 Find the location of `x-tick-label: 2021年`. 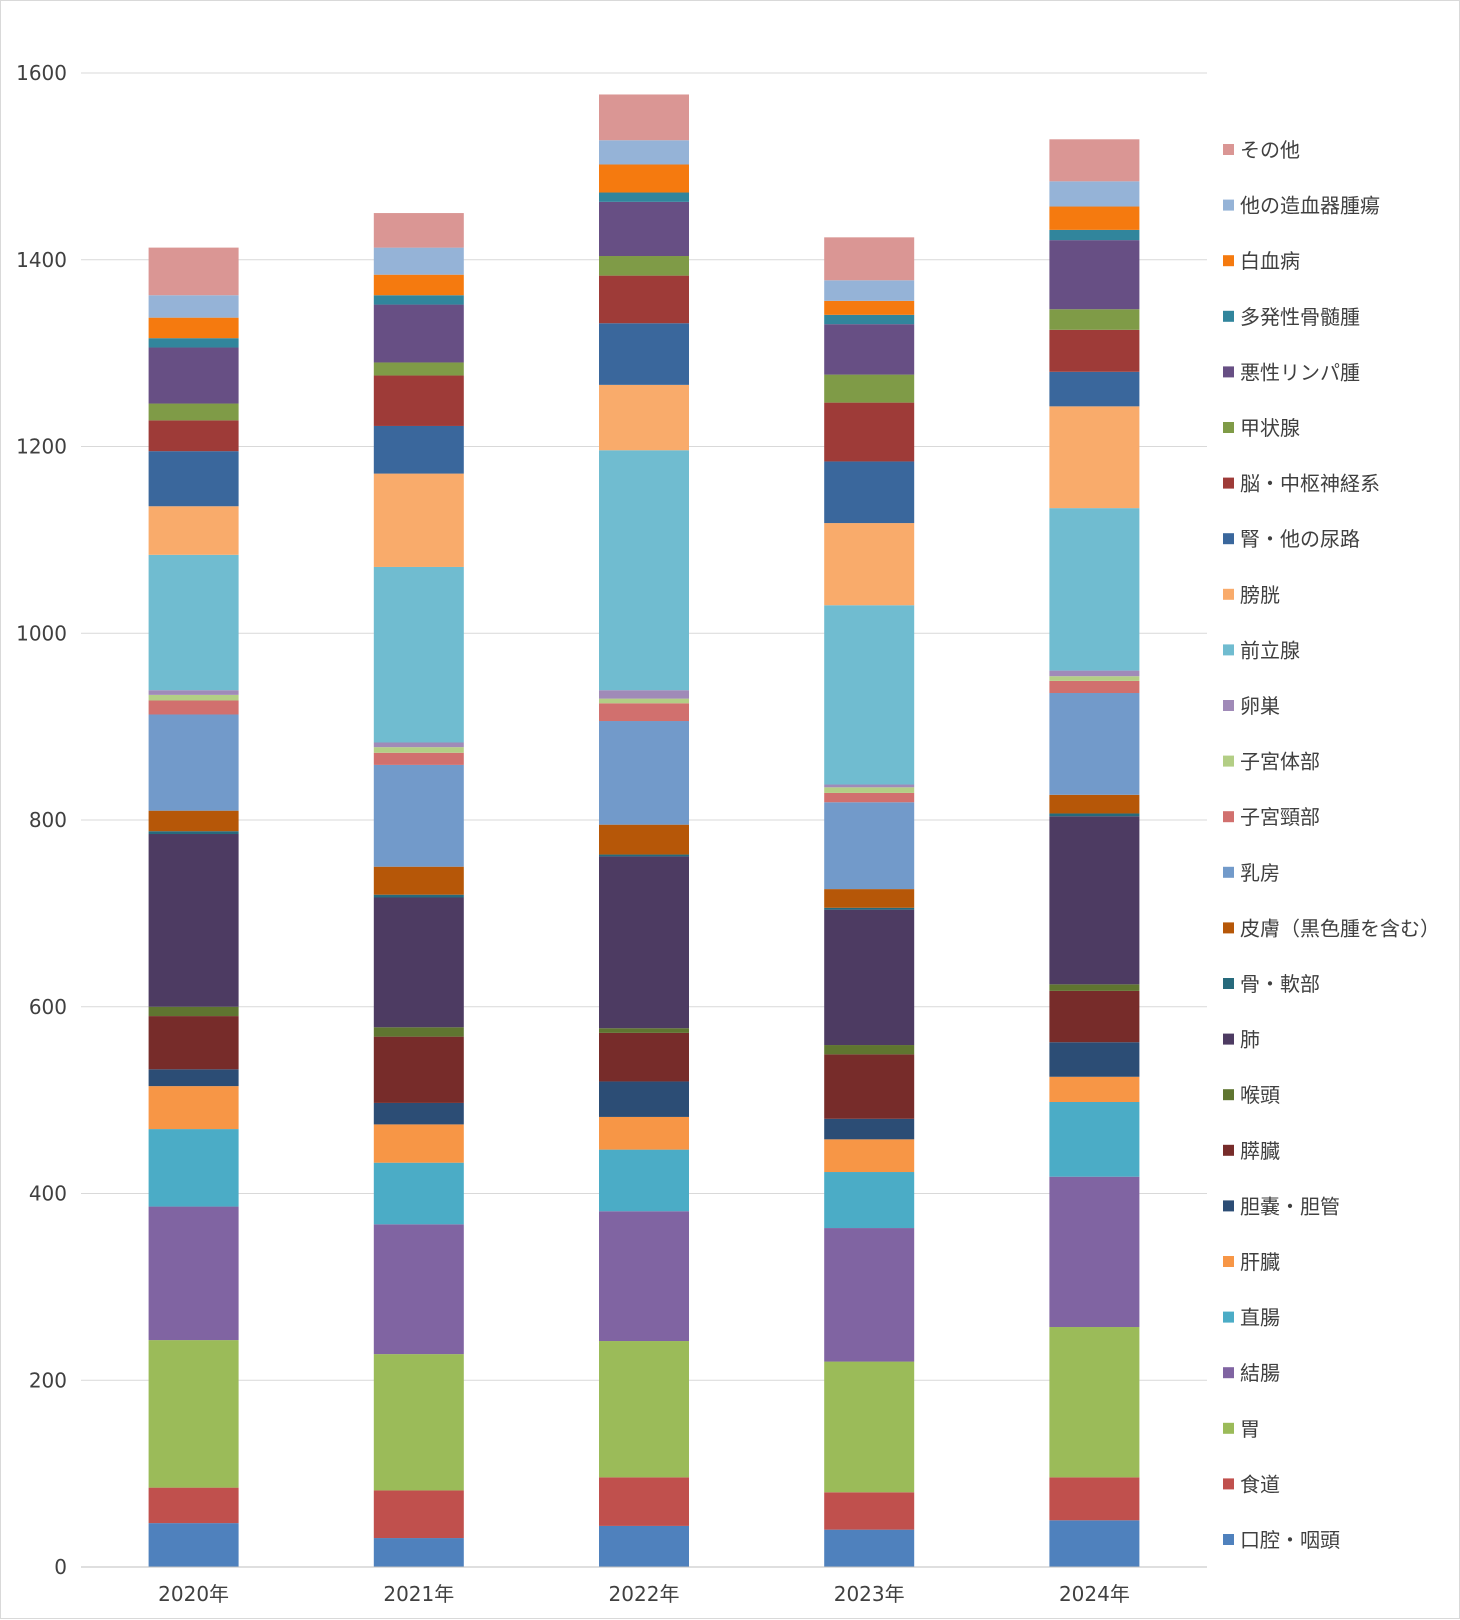

x-tick-label: 2021年 is located at coordinates (418, 1594).